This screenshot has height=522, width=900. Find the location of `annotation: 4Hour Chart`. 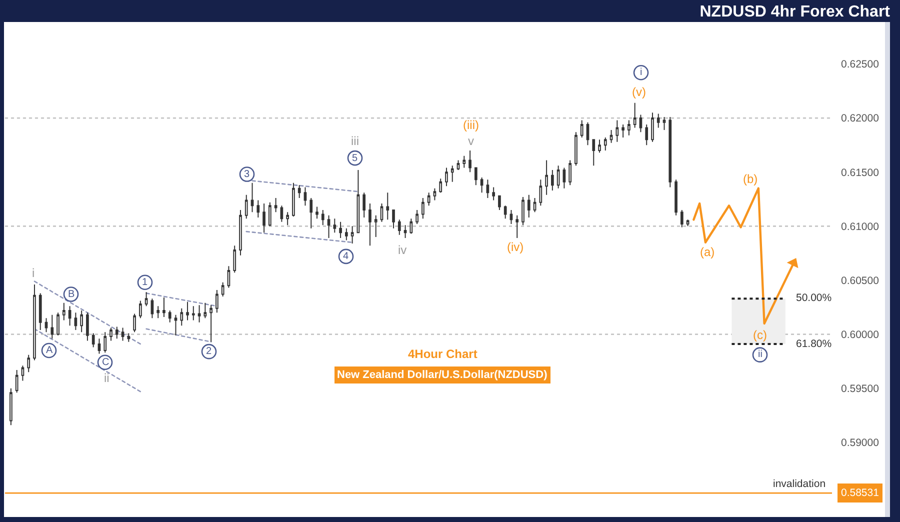

annotation: 4Hour Chart is located at coordinates (443, 354).